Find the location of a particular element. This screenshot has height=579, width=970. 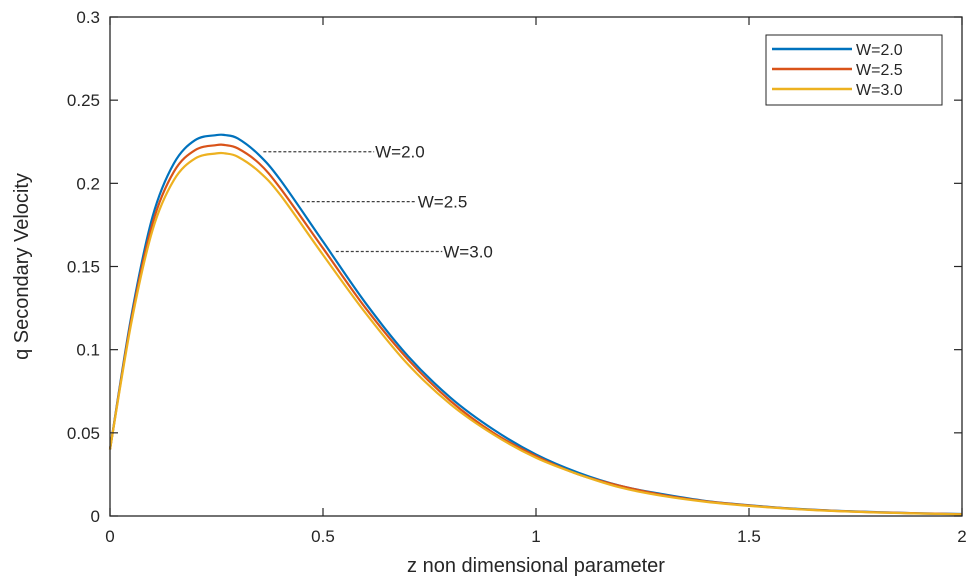

annotation-label: W=2.0 is located at coordinates (400, 152).